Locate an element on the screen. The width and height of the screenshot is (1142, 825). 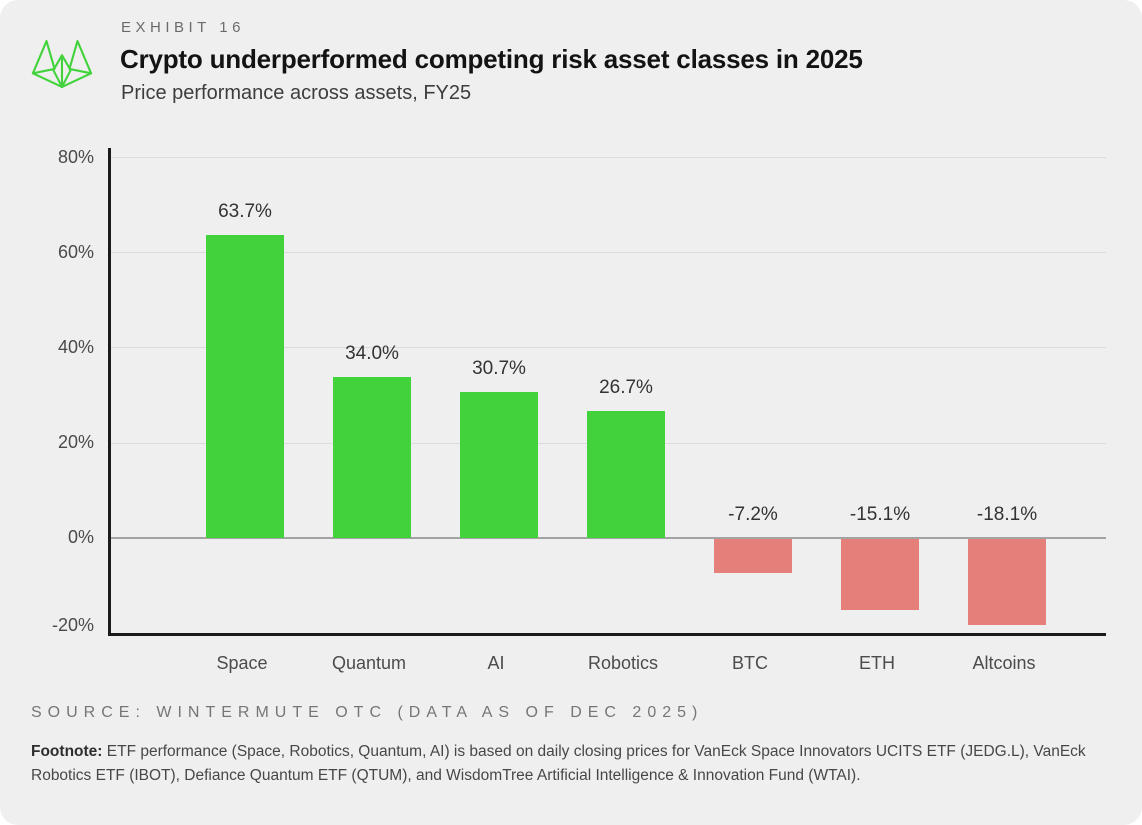
footnote-label: Footnote: is located at coordinates (67, 751).